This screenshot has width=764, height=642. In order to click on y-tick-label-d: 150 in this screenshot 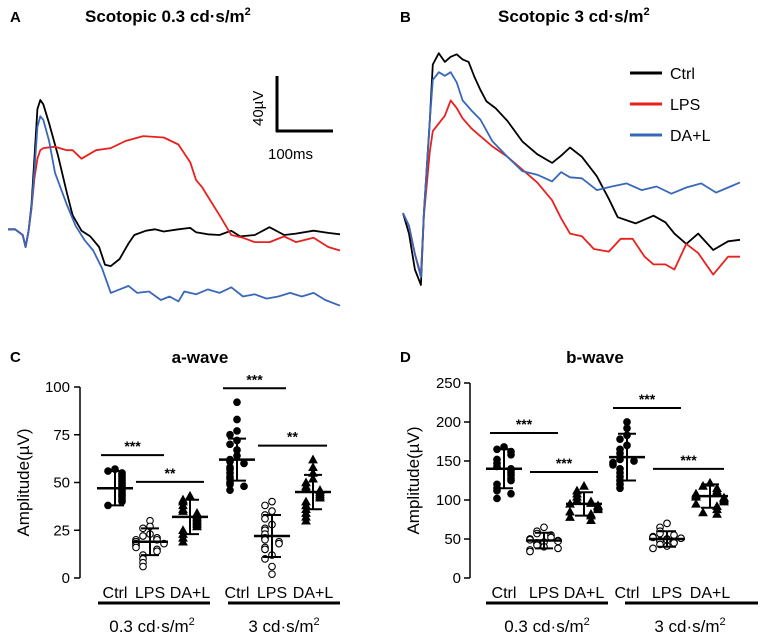, I will do `click(448, 461)`.